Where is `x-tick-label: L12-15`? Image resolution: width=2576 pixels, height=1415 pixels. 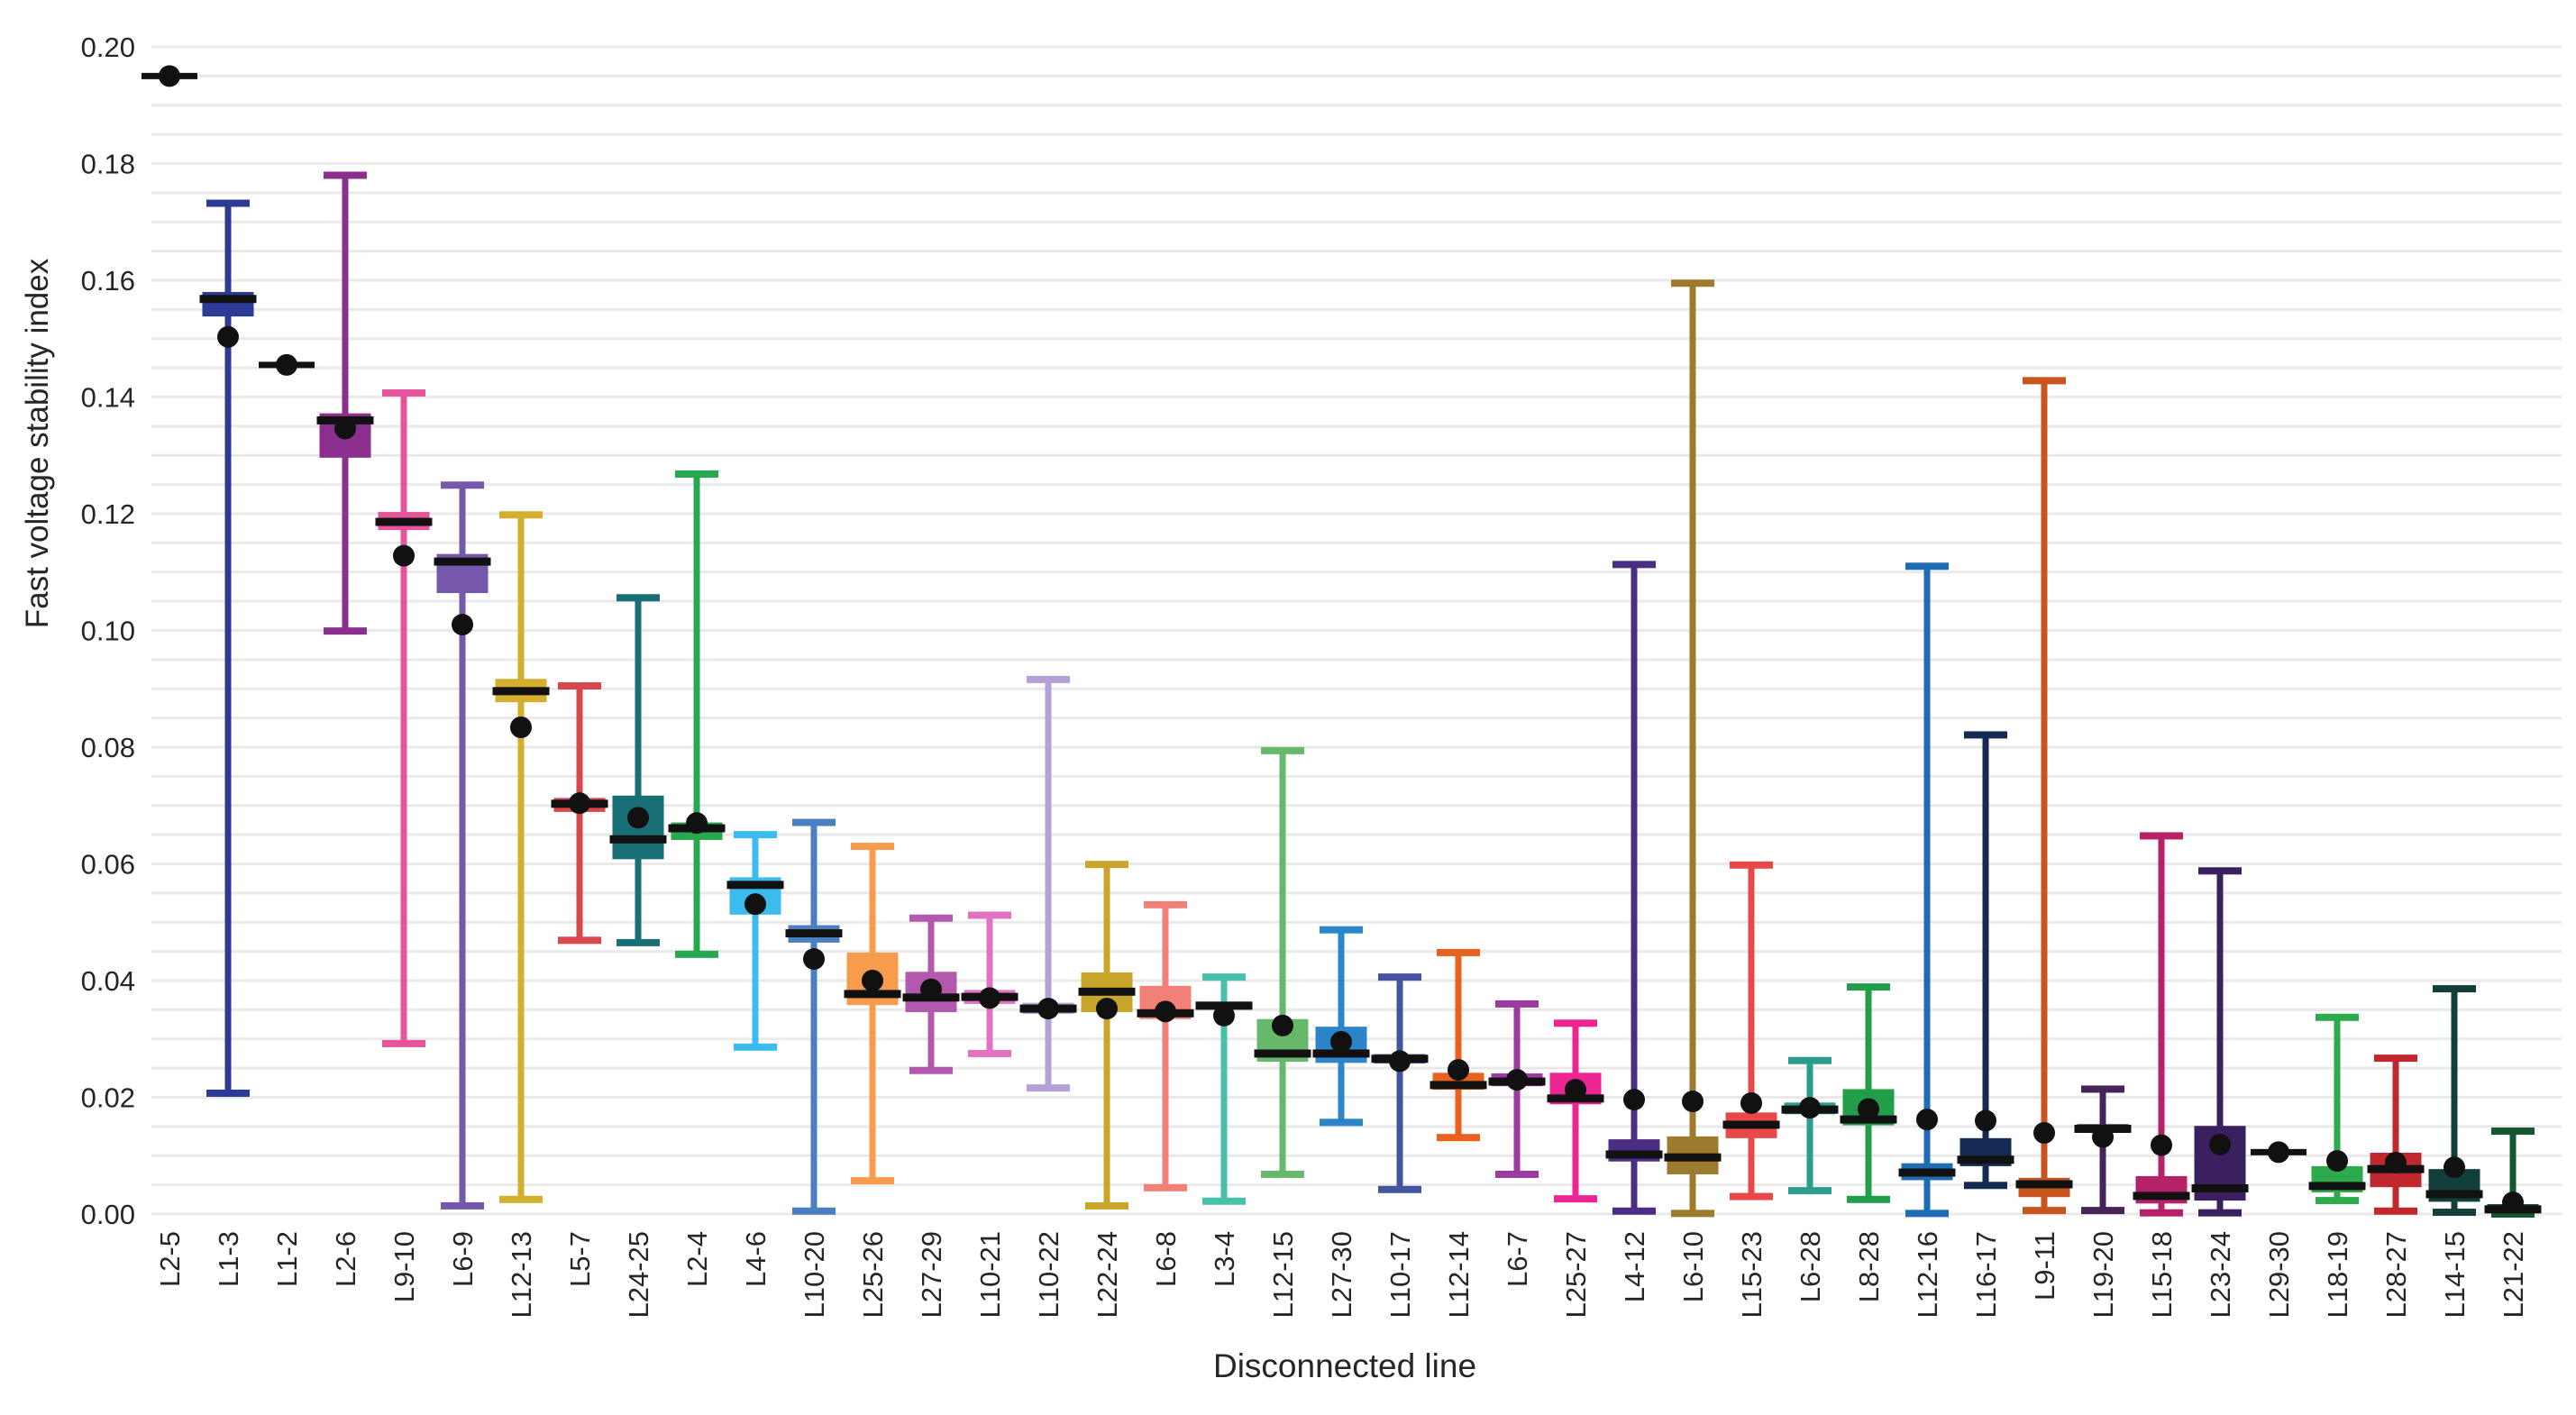
x-tick-label: L12-15 is located at coordinates (1283, 1275).